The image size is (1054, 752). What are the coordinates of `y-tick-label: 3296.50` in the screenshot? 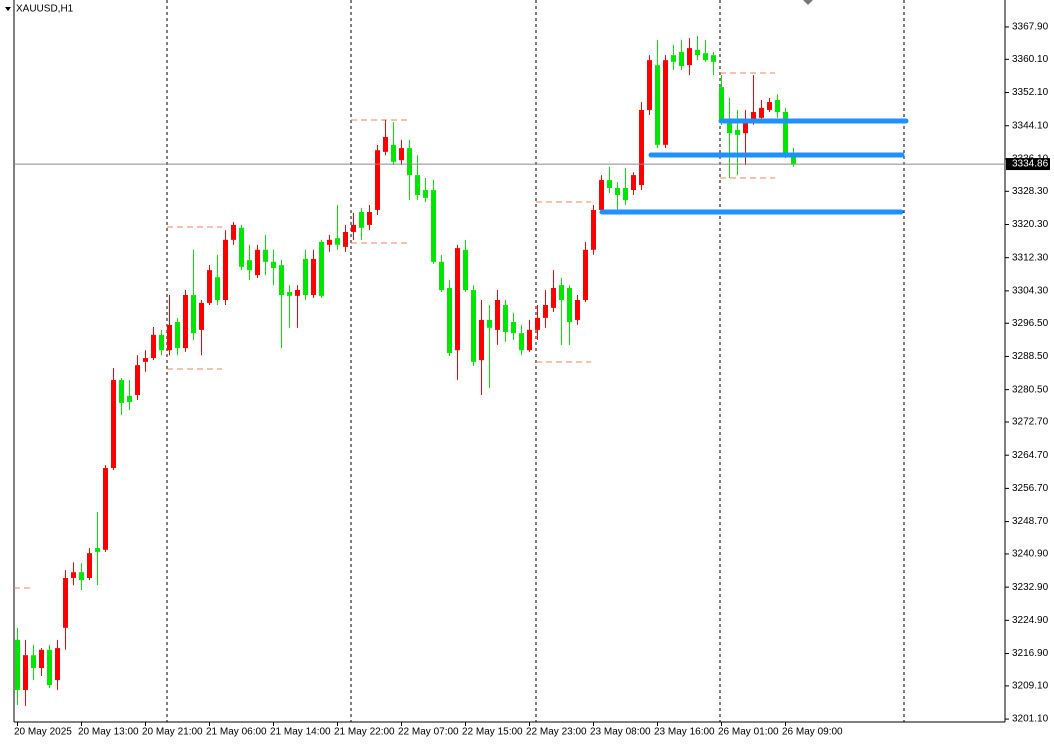 It's located at (1030, 323).